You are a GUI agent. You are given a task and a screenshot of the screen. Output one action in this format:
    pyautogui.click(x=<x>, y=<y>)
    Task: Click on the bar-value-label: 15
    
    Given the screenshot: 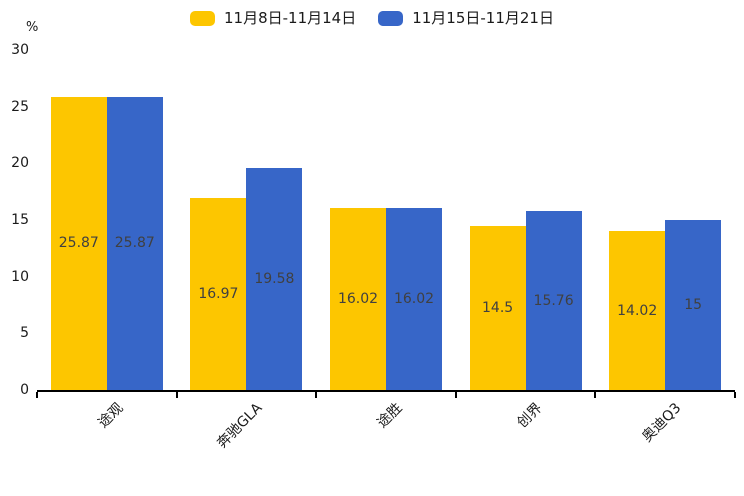 What is the action you would take?
    pyautogui.click(x=693, y=305)
    